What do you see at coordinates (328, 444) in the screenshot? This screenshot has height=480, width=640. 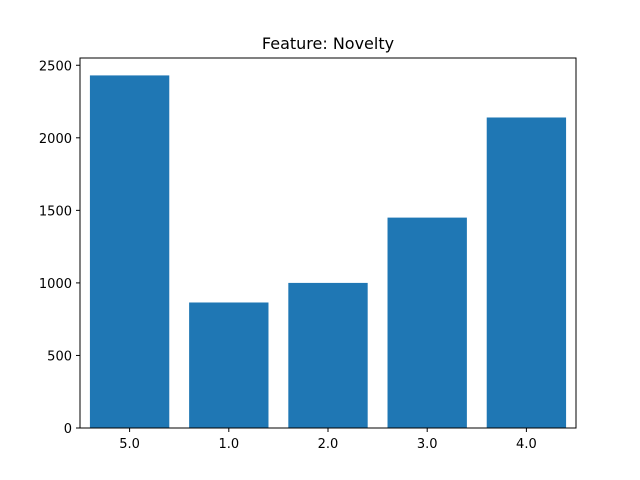 I see `x-tick-label: 2.0` at bounding box center [328, 444].